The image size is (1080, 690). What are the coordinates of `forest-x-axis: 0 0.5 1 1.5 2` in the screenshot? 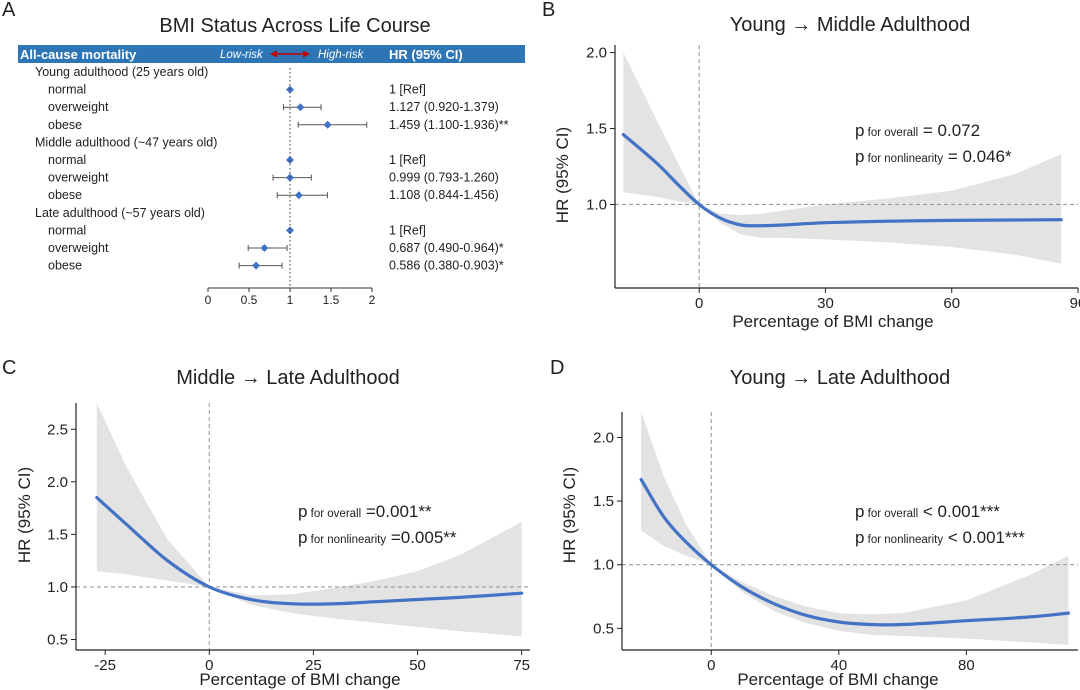 It's located at (290, 297).